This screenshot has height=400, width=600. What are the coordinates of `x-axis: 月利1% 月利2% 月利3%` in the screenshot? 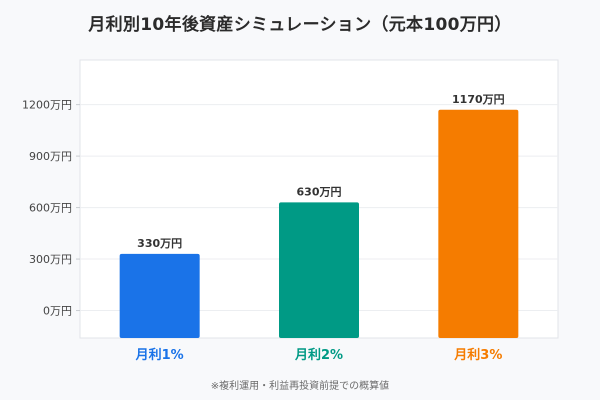 It's located at (319, 355).